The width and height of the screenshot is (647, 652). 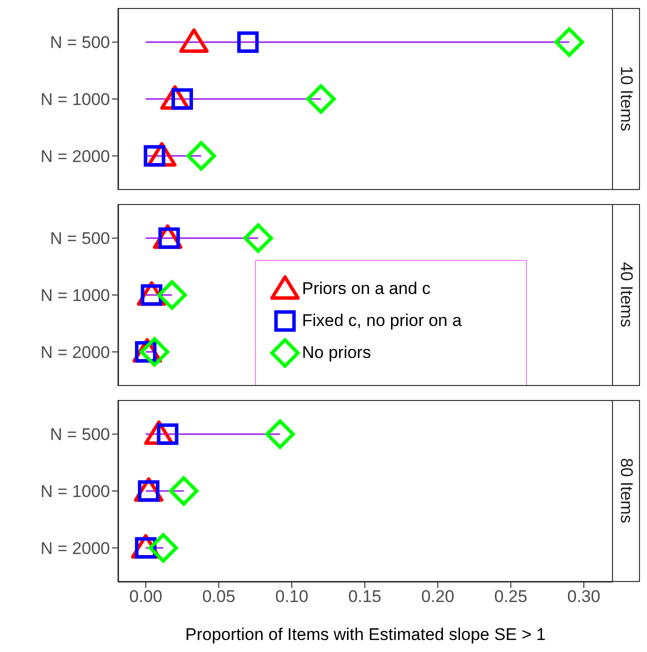 What do you see at coordinates (583, 596) in the screenshot?
I see `x-tick-label: 0.30` at bounding box center [583, 596].